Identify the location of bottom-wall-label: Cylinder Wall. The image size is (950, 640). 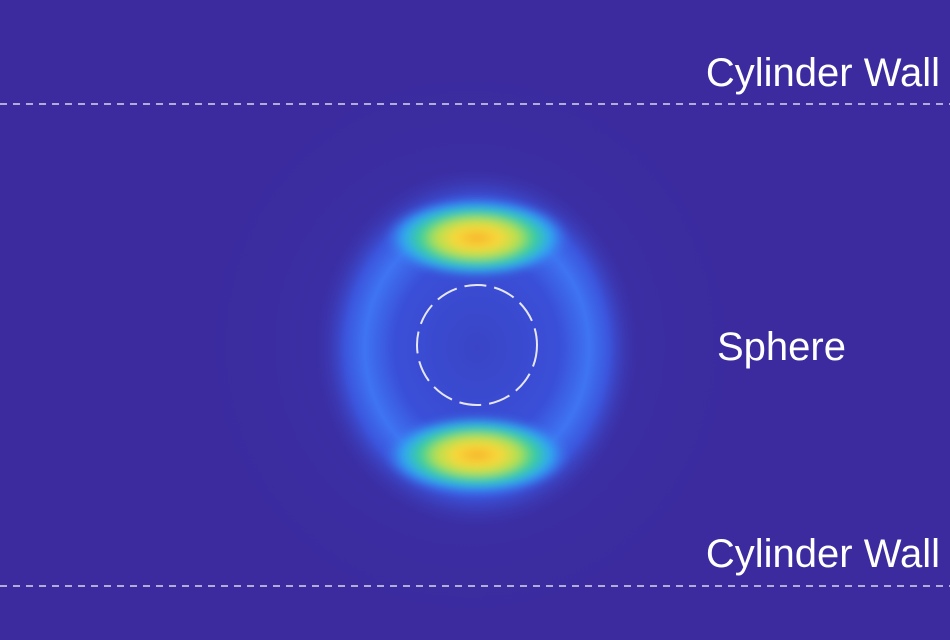
(823, 554).